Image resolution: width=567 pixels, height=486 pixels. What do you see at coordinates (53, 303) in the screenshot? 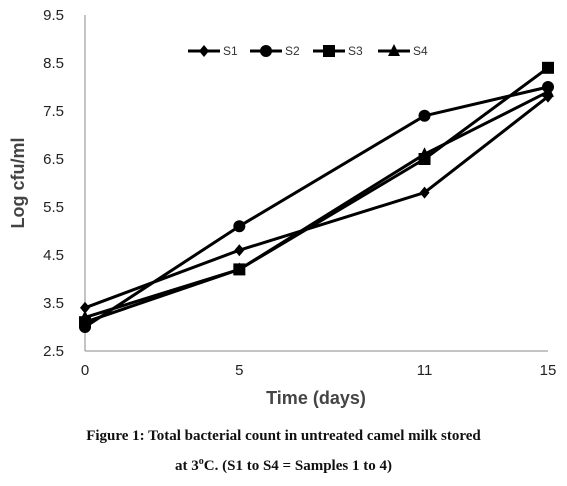
I see `y-tick-label: 3.5` at bounding box center [53, 303].